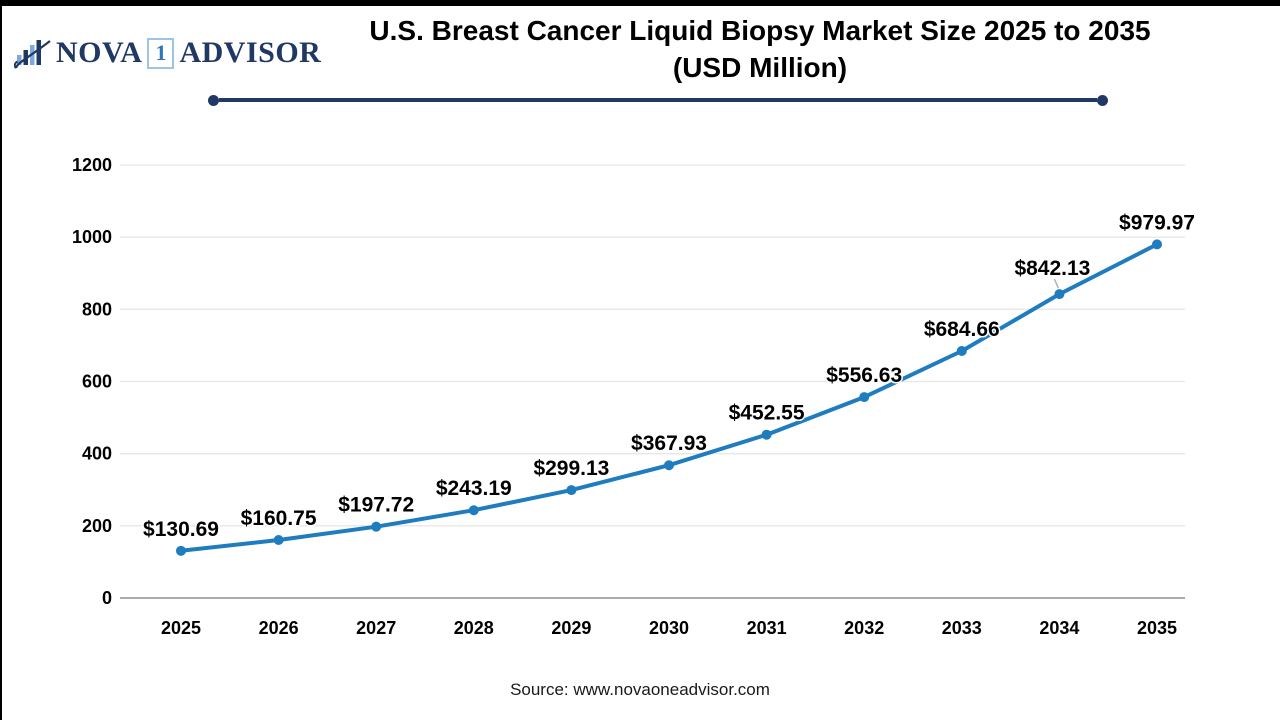  Describe the element at coordinates (571, 468) in the screenshot. I see `data-point-label: $299.13` at that location.